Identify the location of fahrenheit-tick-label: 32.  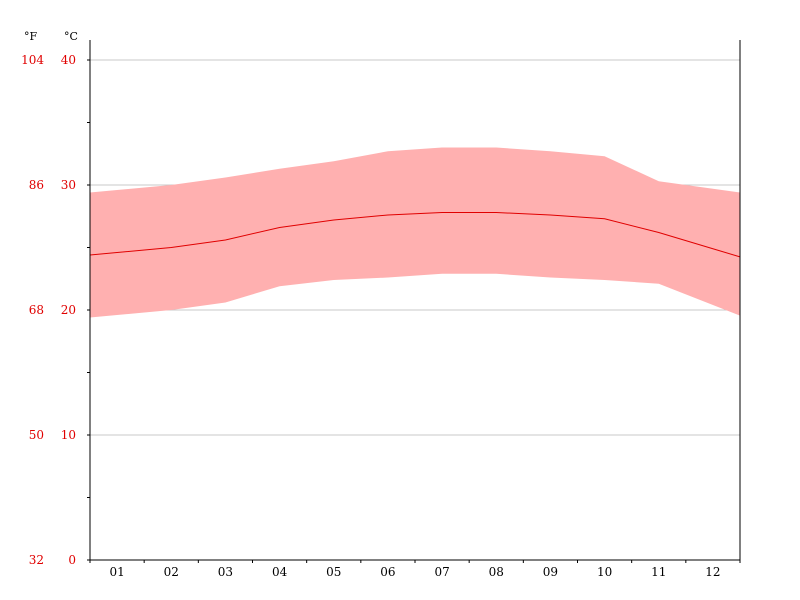
(36, 560).